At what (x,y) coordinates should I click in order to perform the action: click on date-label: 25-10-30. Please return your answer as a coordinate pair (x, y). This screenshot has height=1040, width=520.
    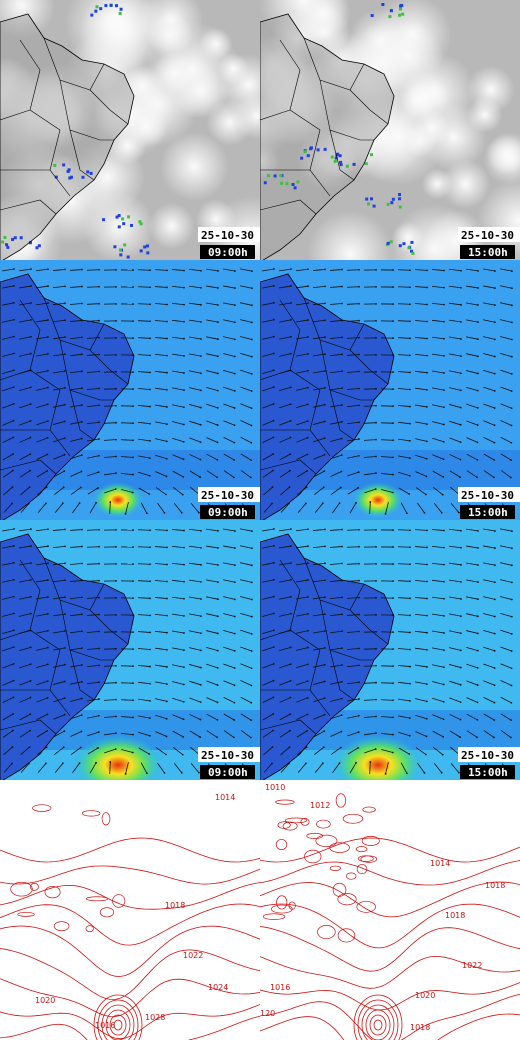
    Looking at the image, I should click on (227, 495).